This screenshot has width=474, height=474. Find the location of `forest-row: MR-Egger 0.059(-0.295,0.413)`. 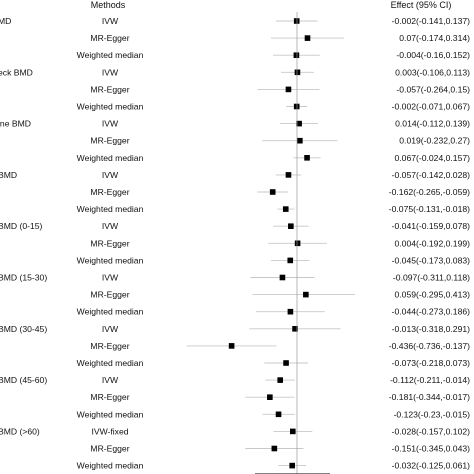

forest-row: MR-Egger 0.059(-0.295,0.413) is located at coordinates (280, 295).